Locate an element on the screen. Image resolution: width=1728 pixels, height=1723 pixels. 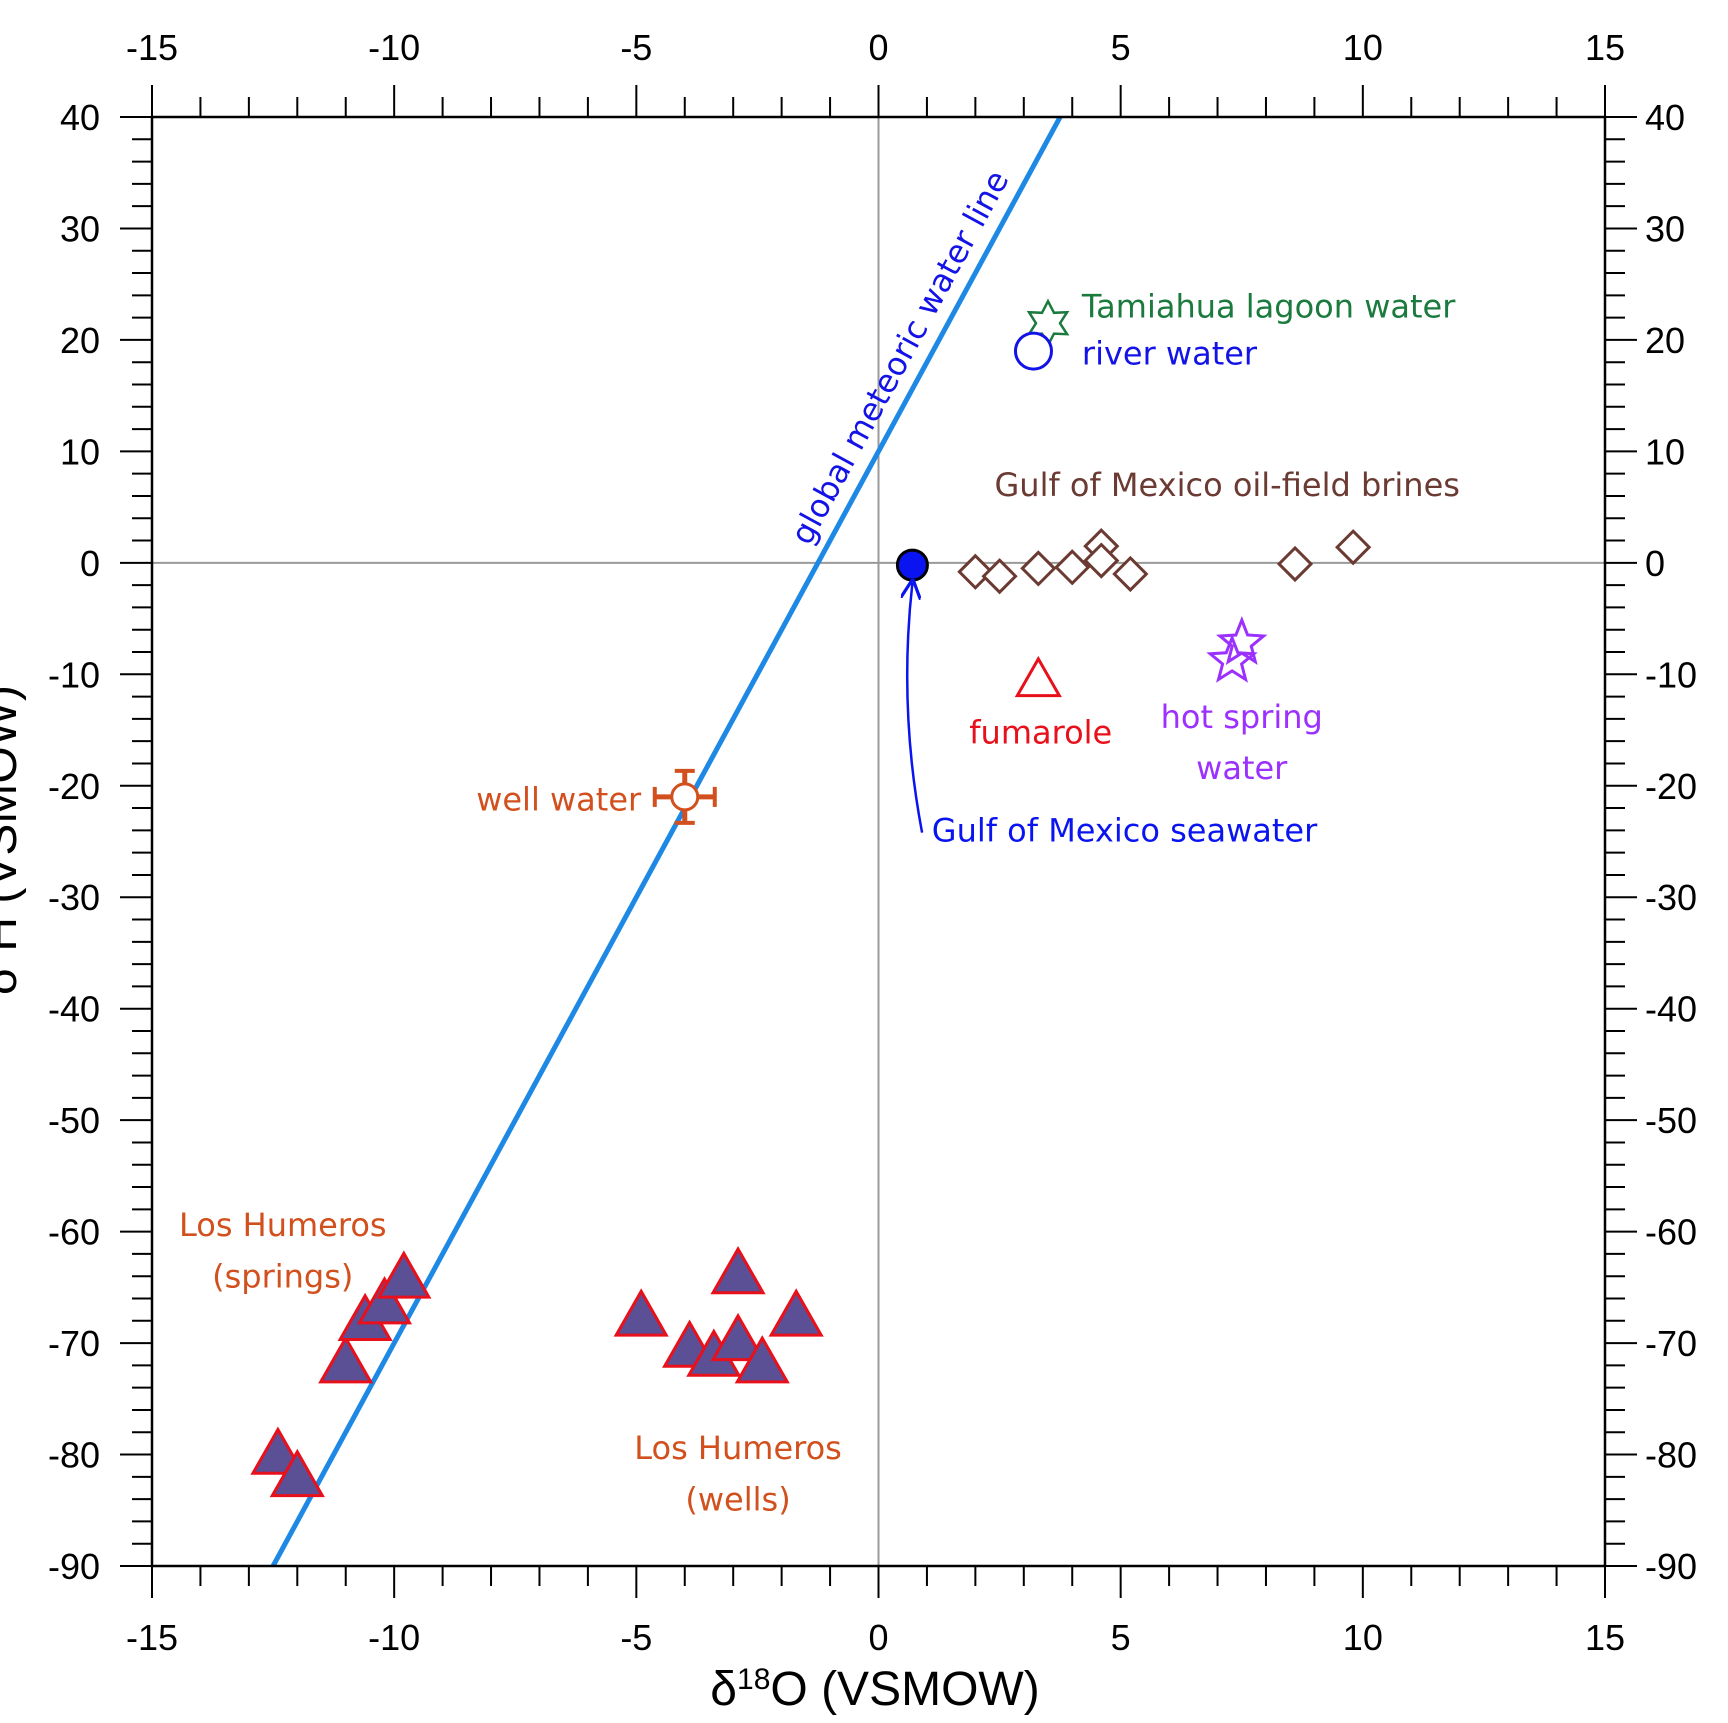
x-tick-label-bottom: -5 is located at coordinates (636, 1637).